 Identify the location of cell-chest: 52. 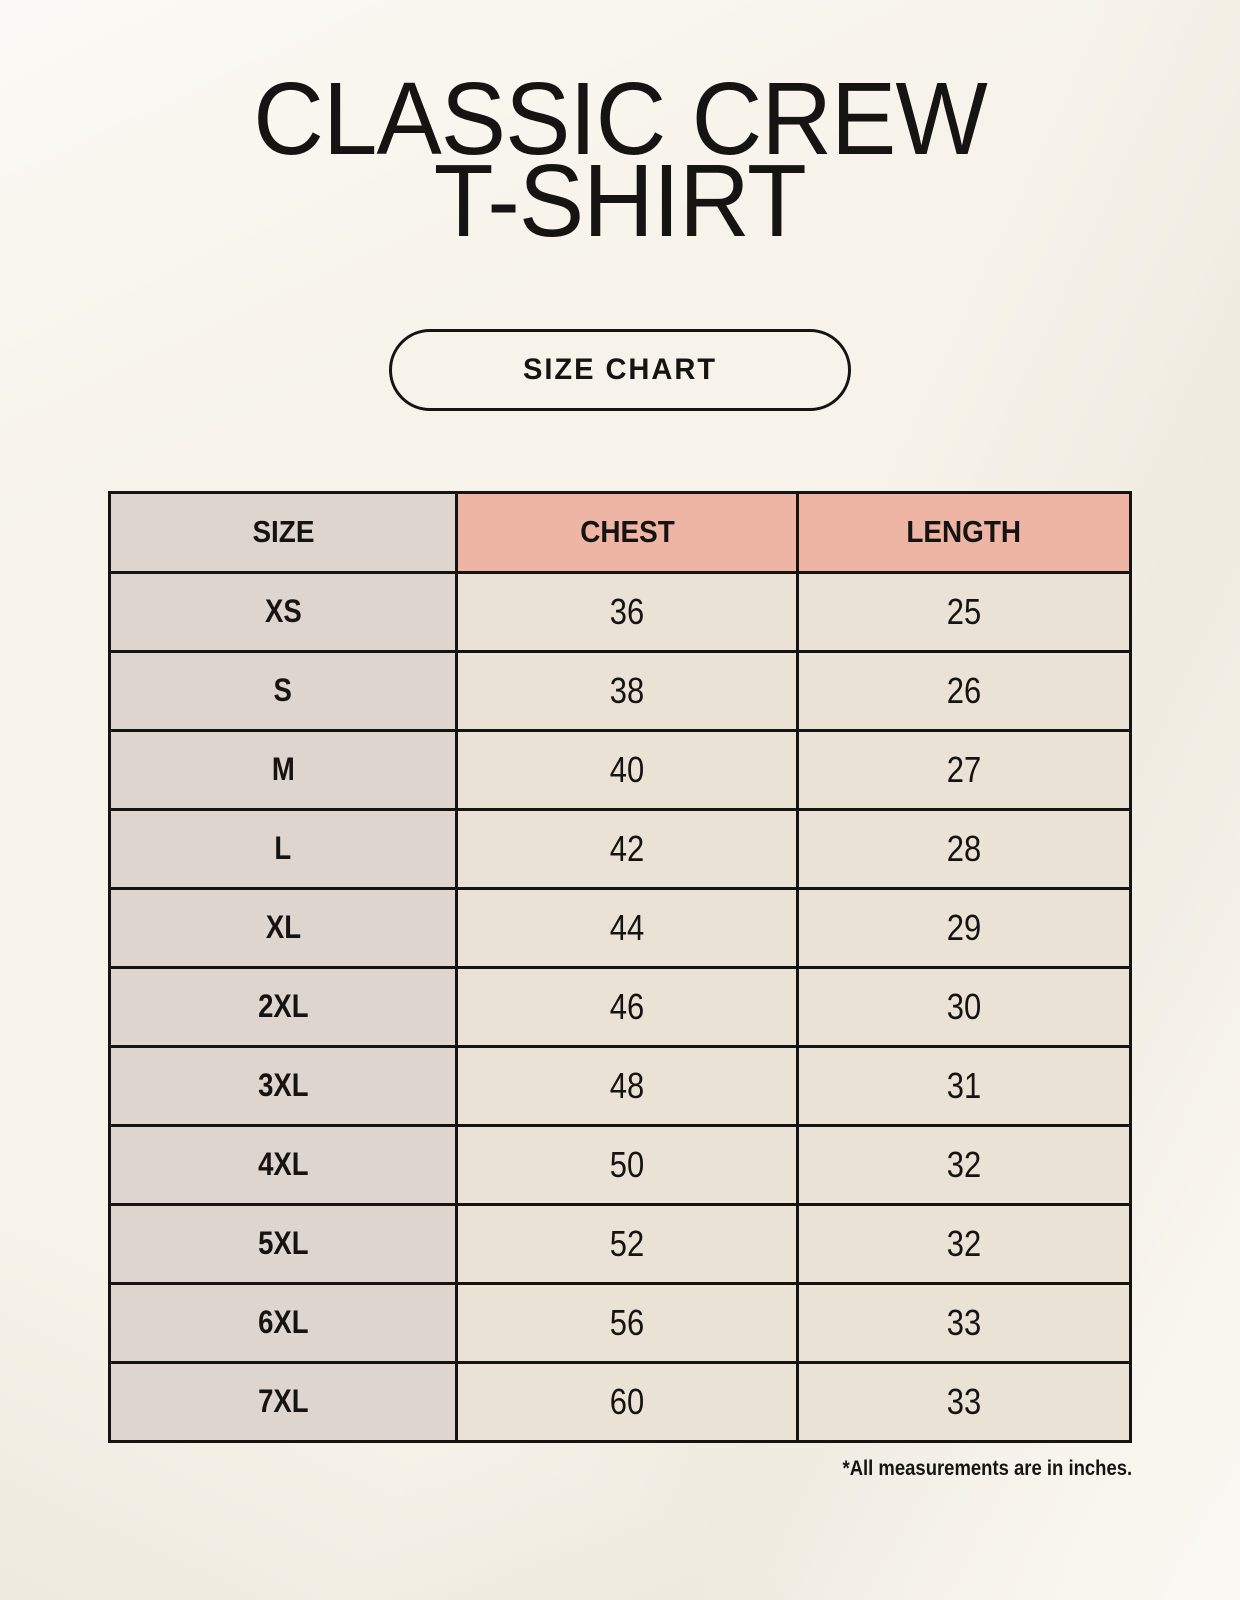
(627, 1243).